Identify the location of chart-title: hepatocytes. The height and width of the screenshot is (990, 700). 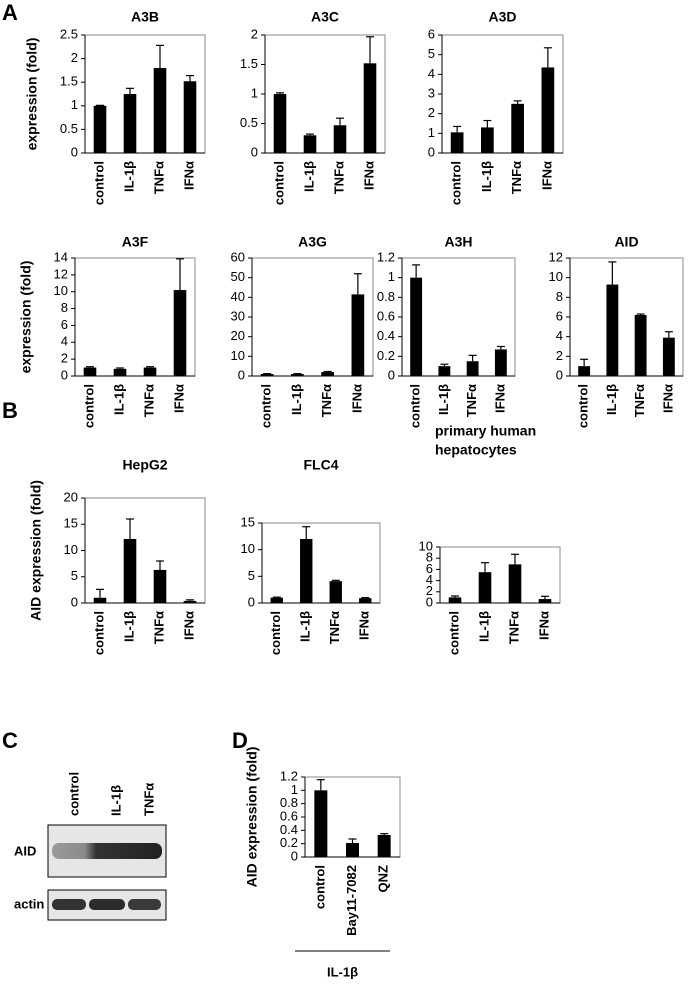
(476, 450).